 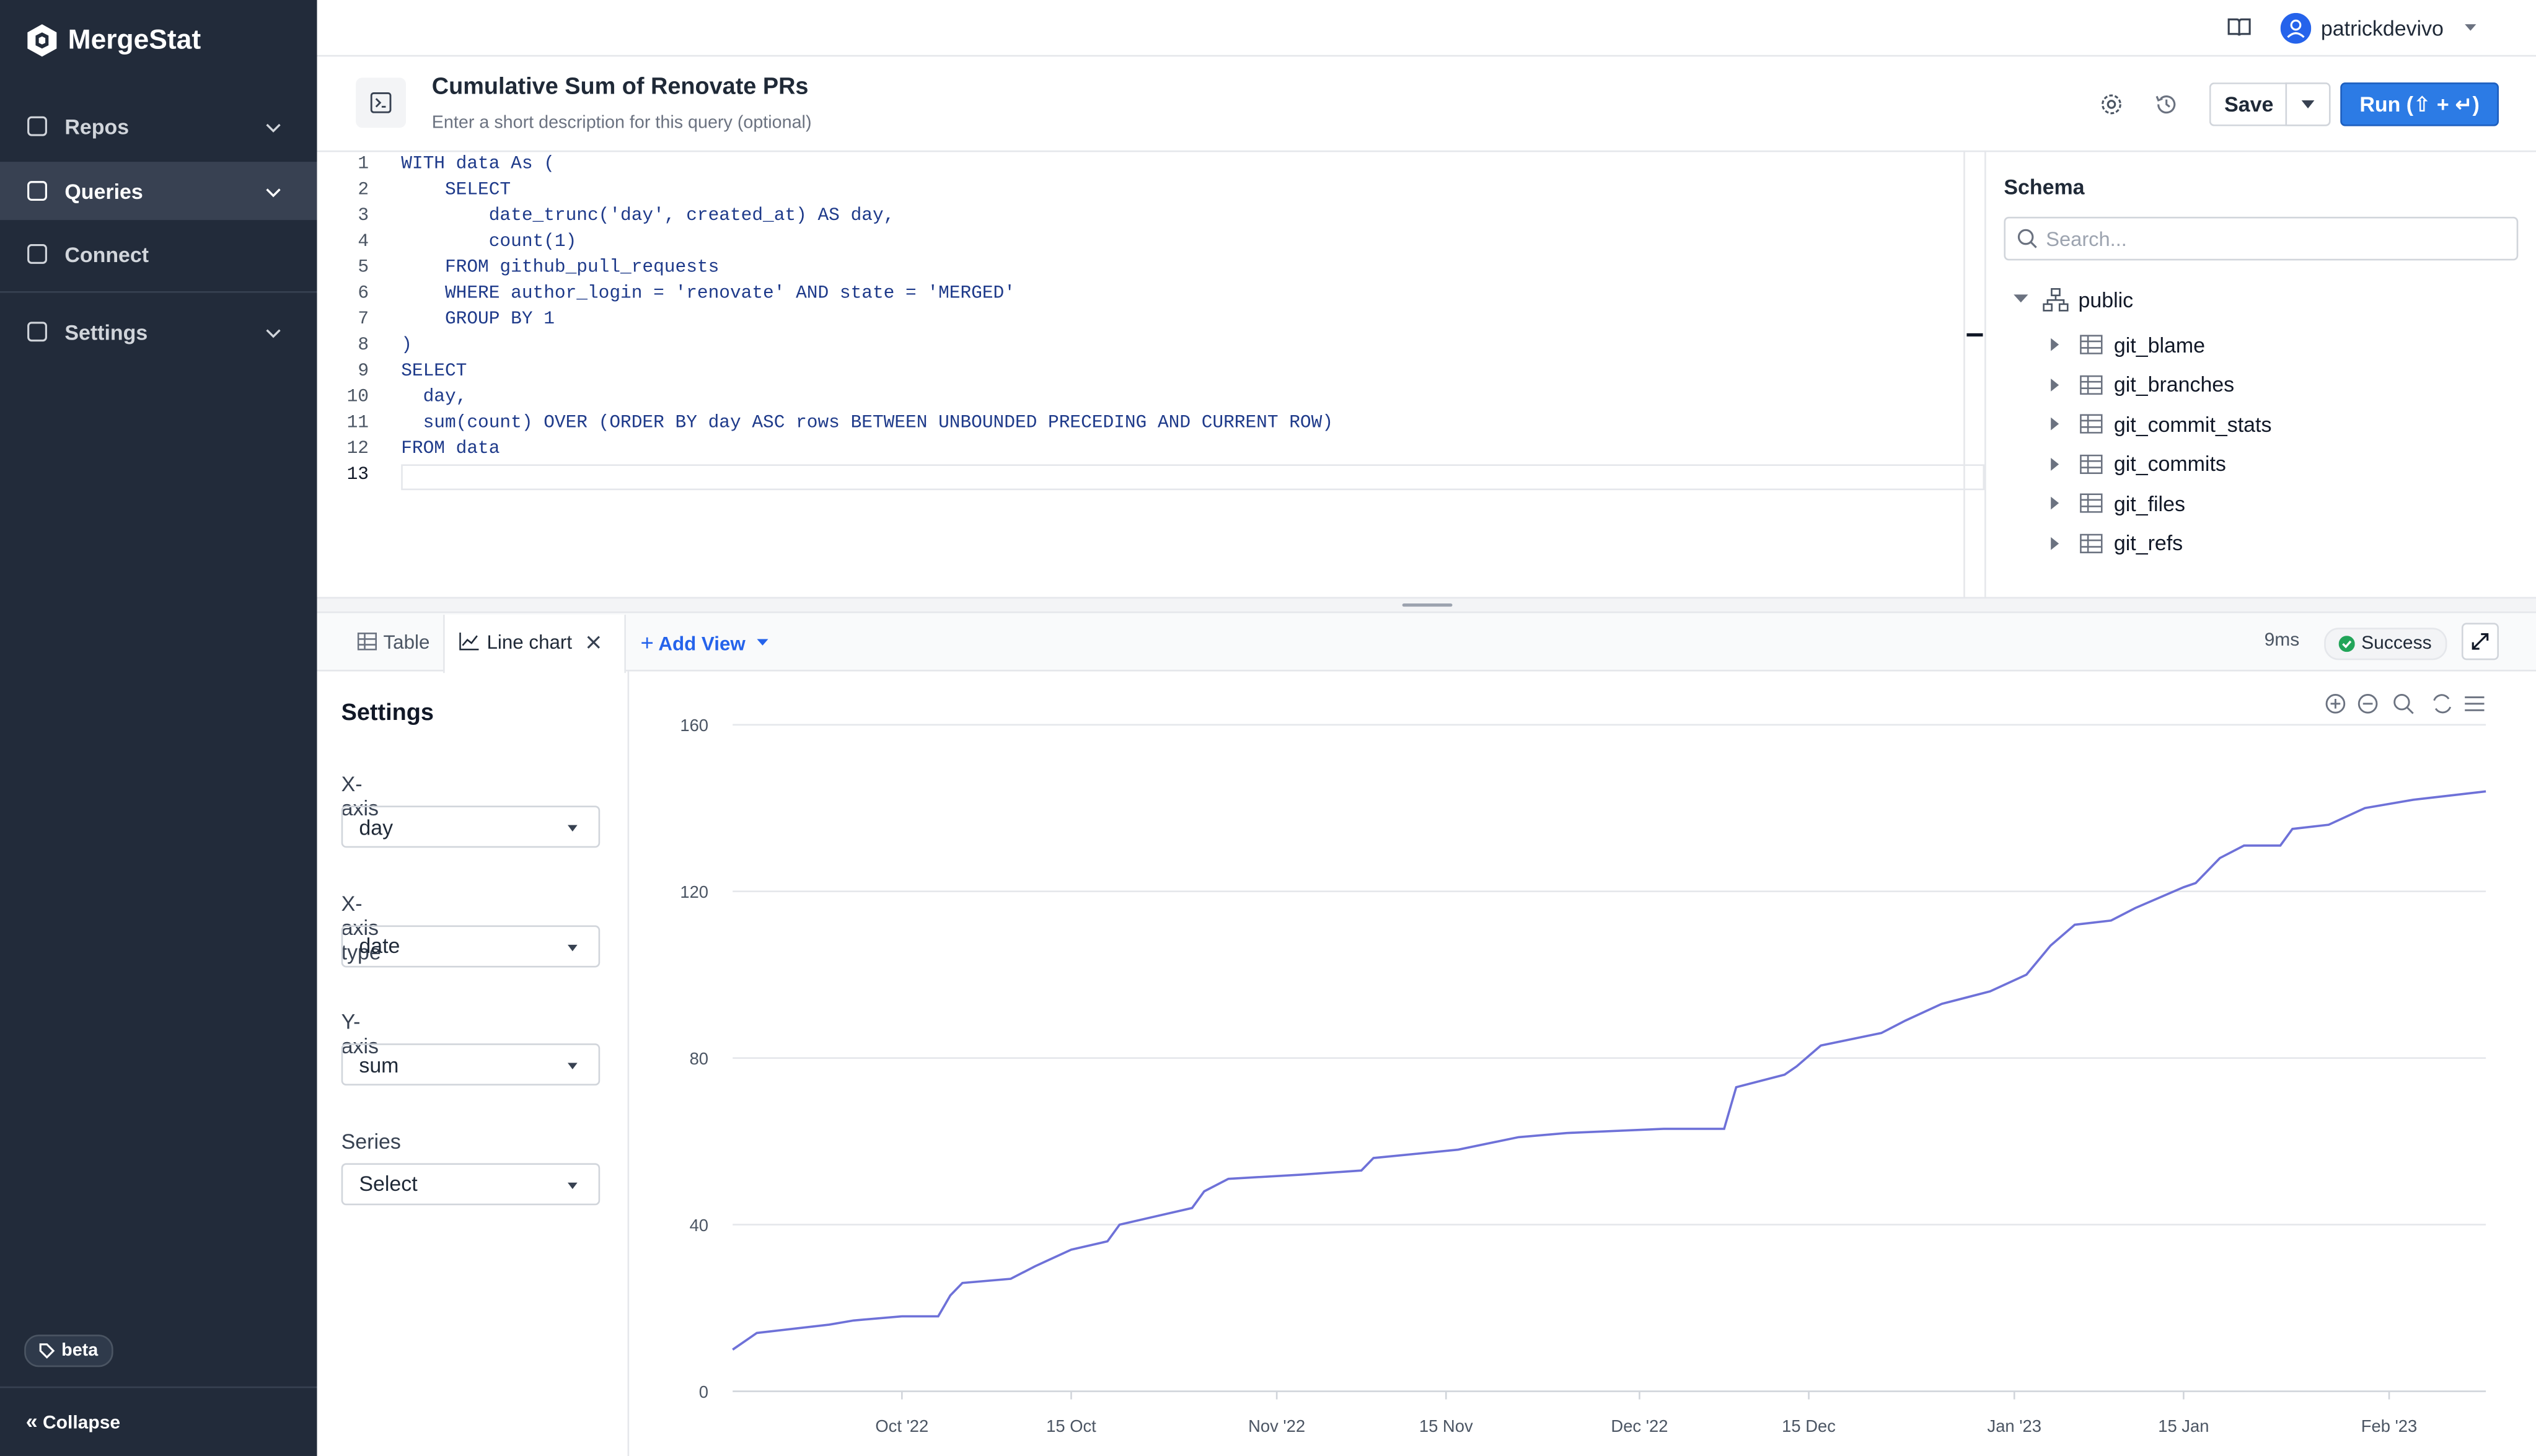 I want to click on table-name: git_commits, so click(x=2169, y=463).